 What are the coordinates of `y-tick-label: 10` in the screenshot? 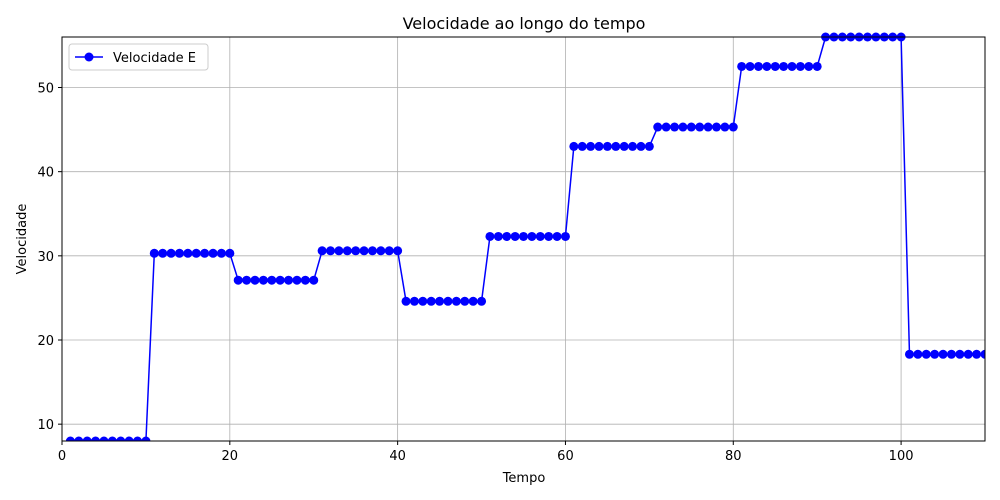 It's located at (45, 425).